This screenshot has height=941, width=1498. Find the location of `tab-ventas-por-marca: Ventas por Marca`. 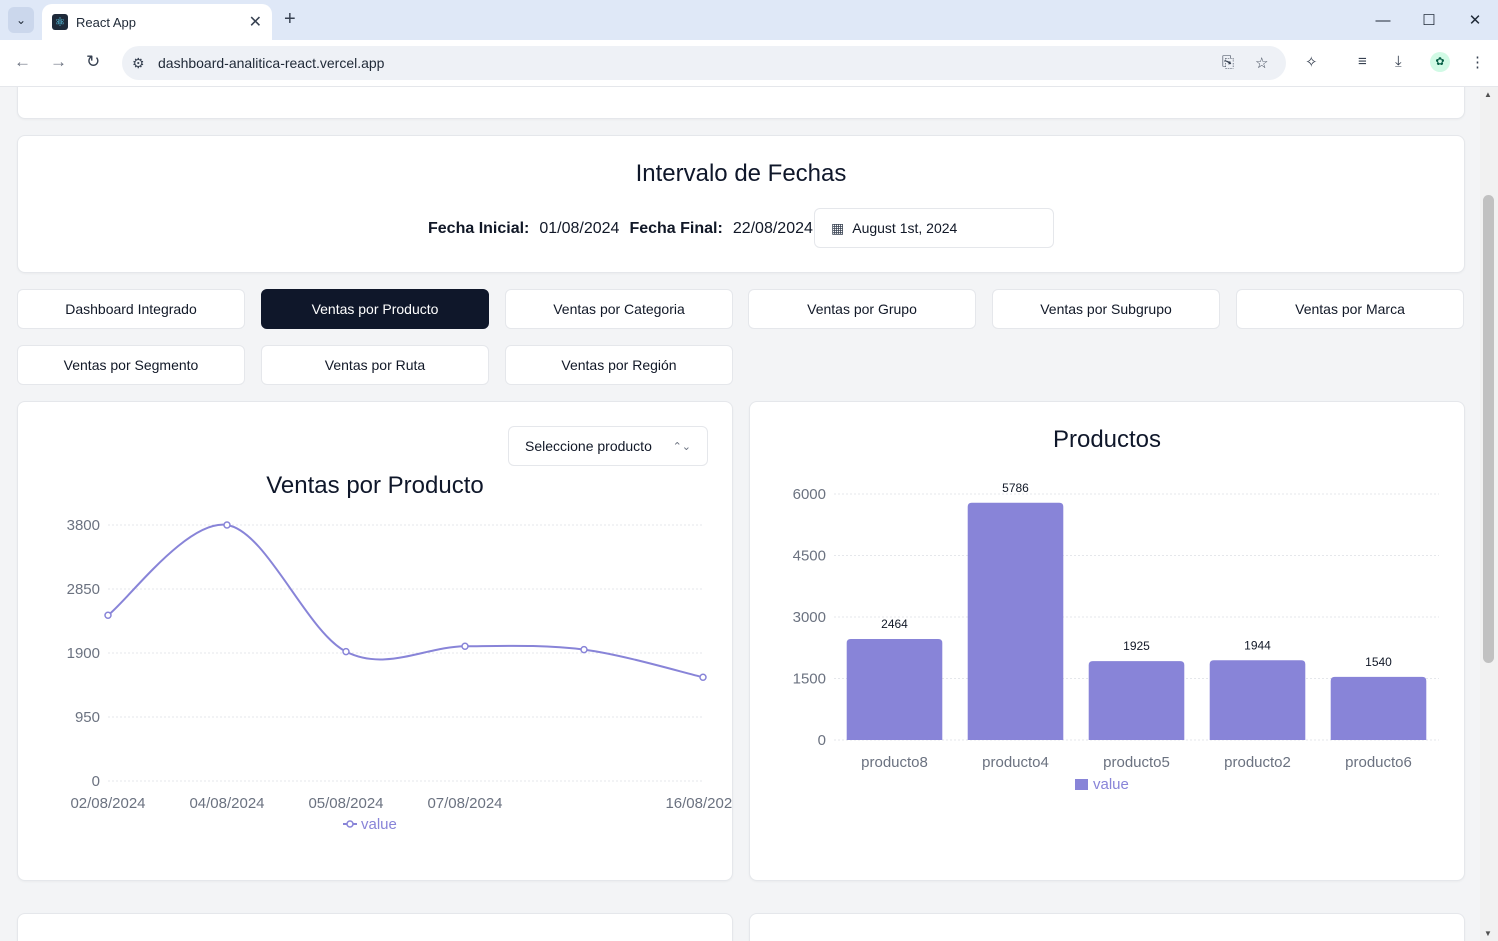

tab-ventas-por-marca: Ventas por Marca is located at coordinates (1350, 309).